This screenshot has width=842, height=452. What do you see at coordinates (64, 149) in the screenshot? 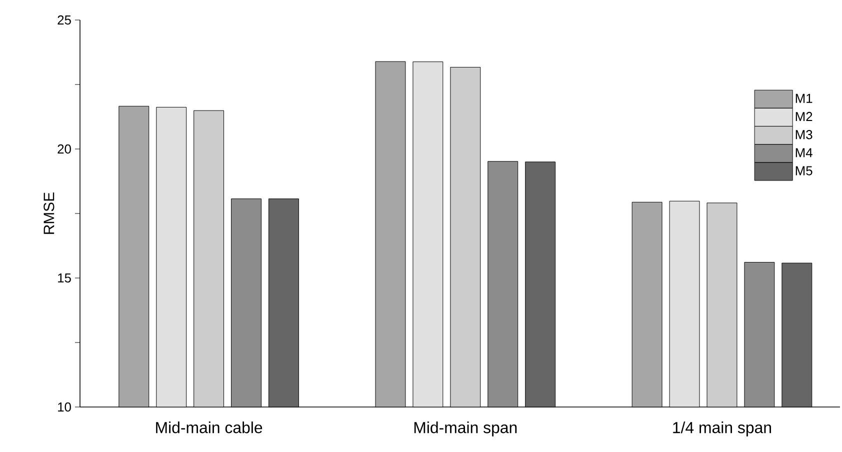
I see `y-tick-label: 20` at bounding box center [64, 149].